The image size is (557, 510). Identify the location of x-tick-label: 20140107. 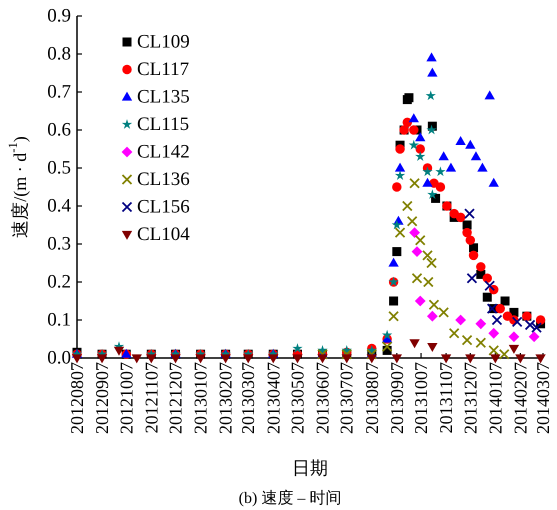
(495, 398).